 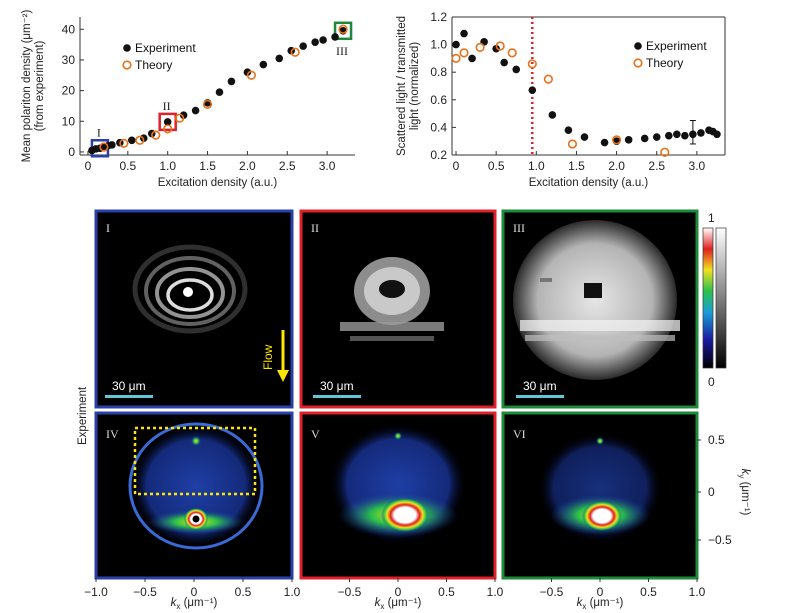 I want to click on panel-I-label: I, so click(x=108, y=228).